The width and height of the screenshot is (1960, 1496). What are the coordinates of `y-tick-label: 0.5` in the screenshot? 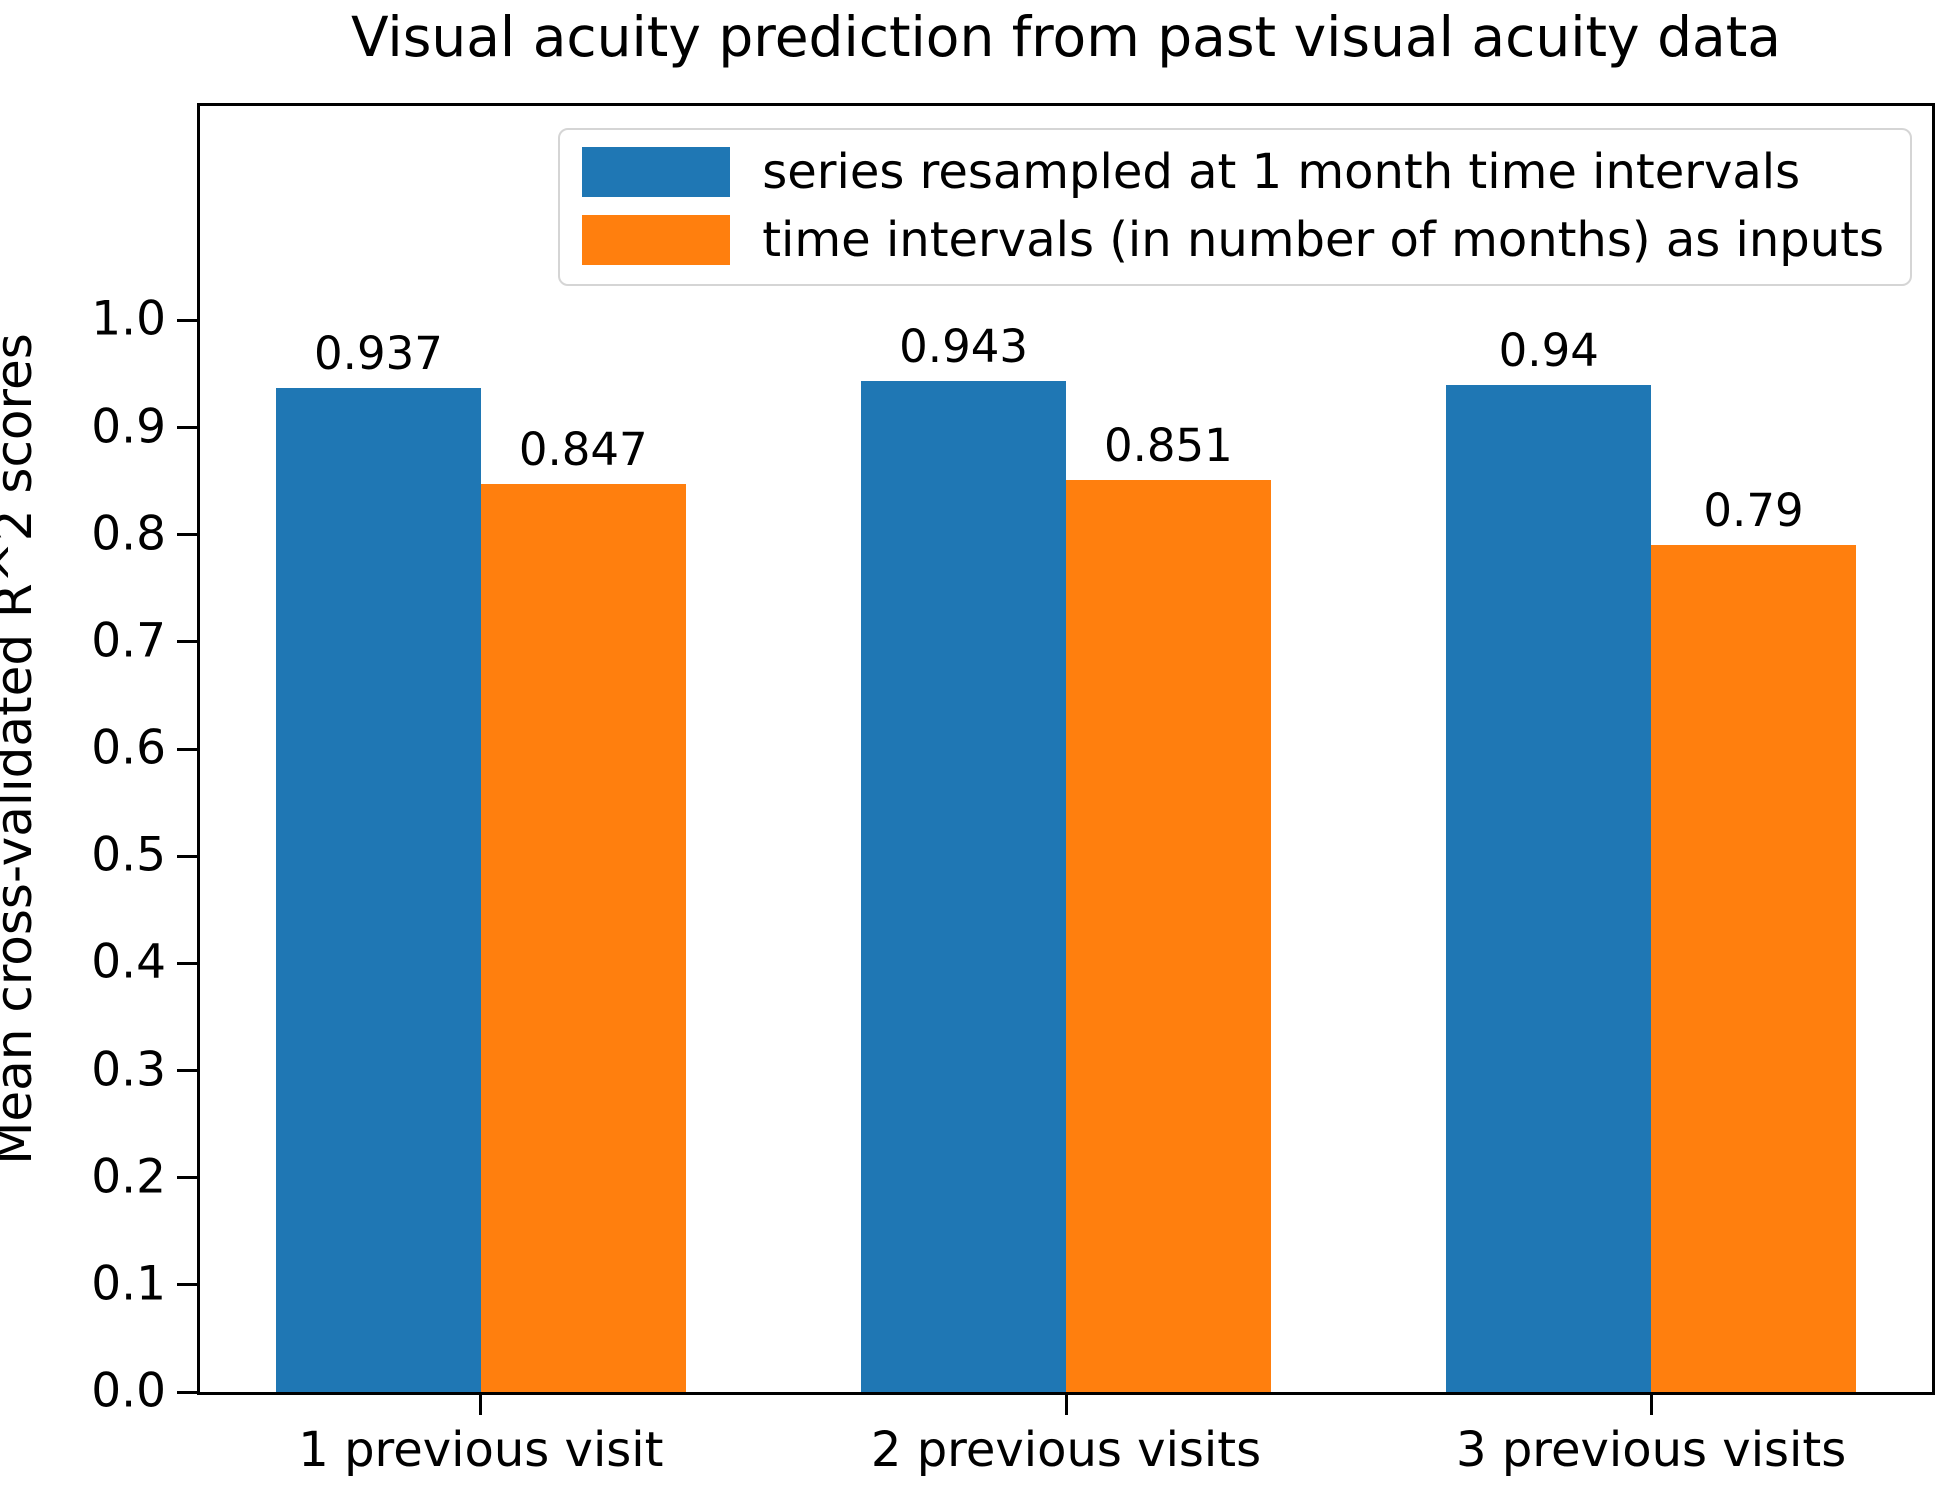 It's located at (128, 855).